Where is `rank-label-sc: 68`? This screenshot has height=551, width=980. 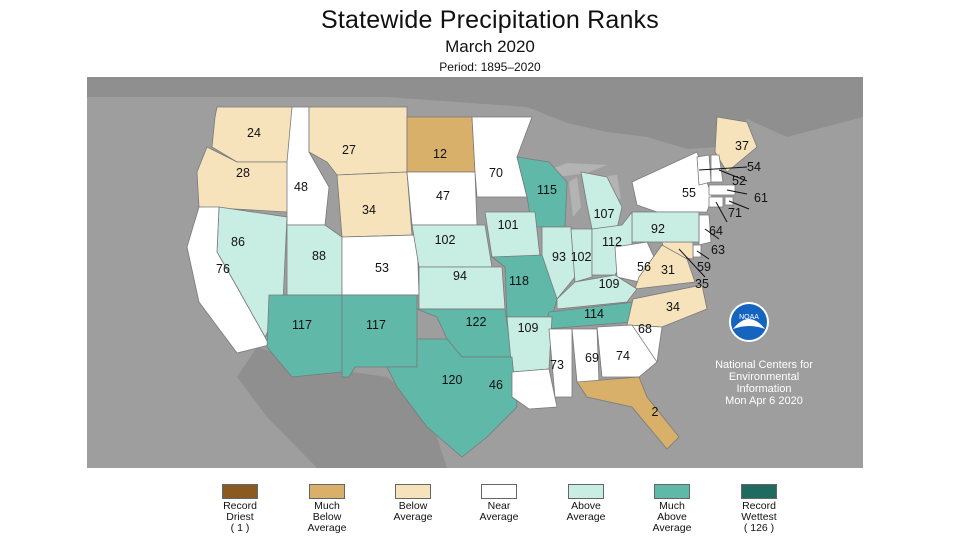 rank-label-sc: 68 is located at coordinates (645, 329).